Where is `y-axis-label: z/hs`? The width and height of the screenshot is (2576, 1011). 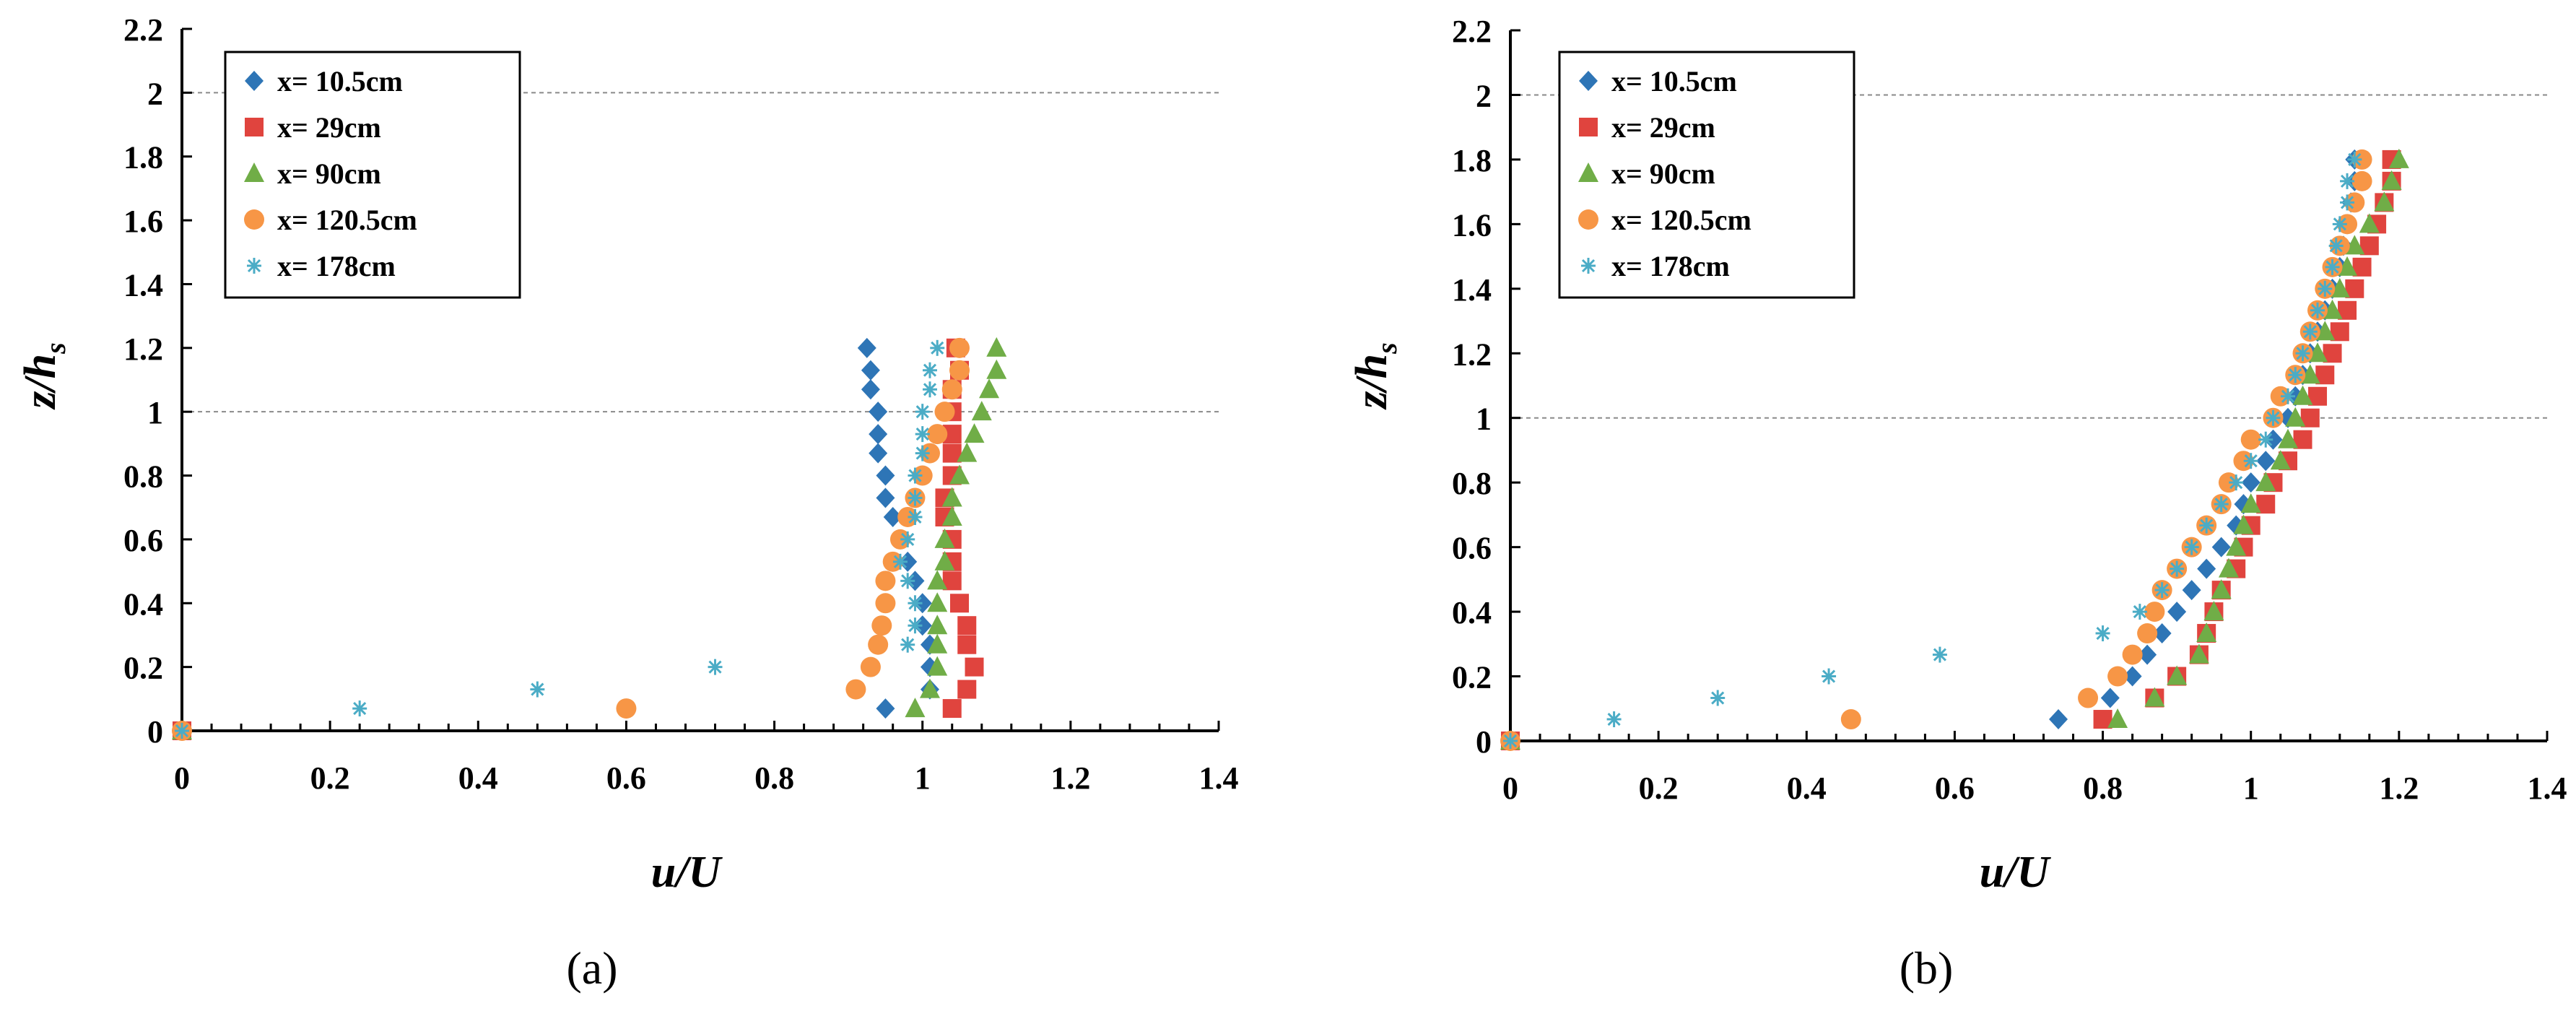
y-axis-label: z/hs is located at coordinates (43, 376).